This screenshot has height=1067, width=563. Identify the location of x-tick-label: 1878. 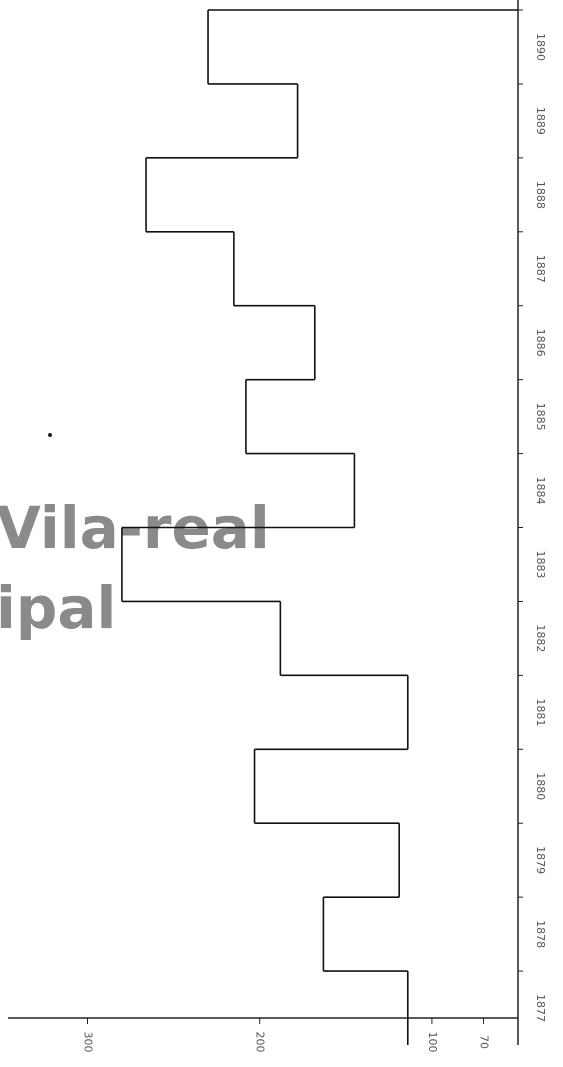
(540, 934).